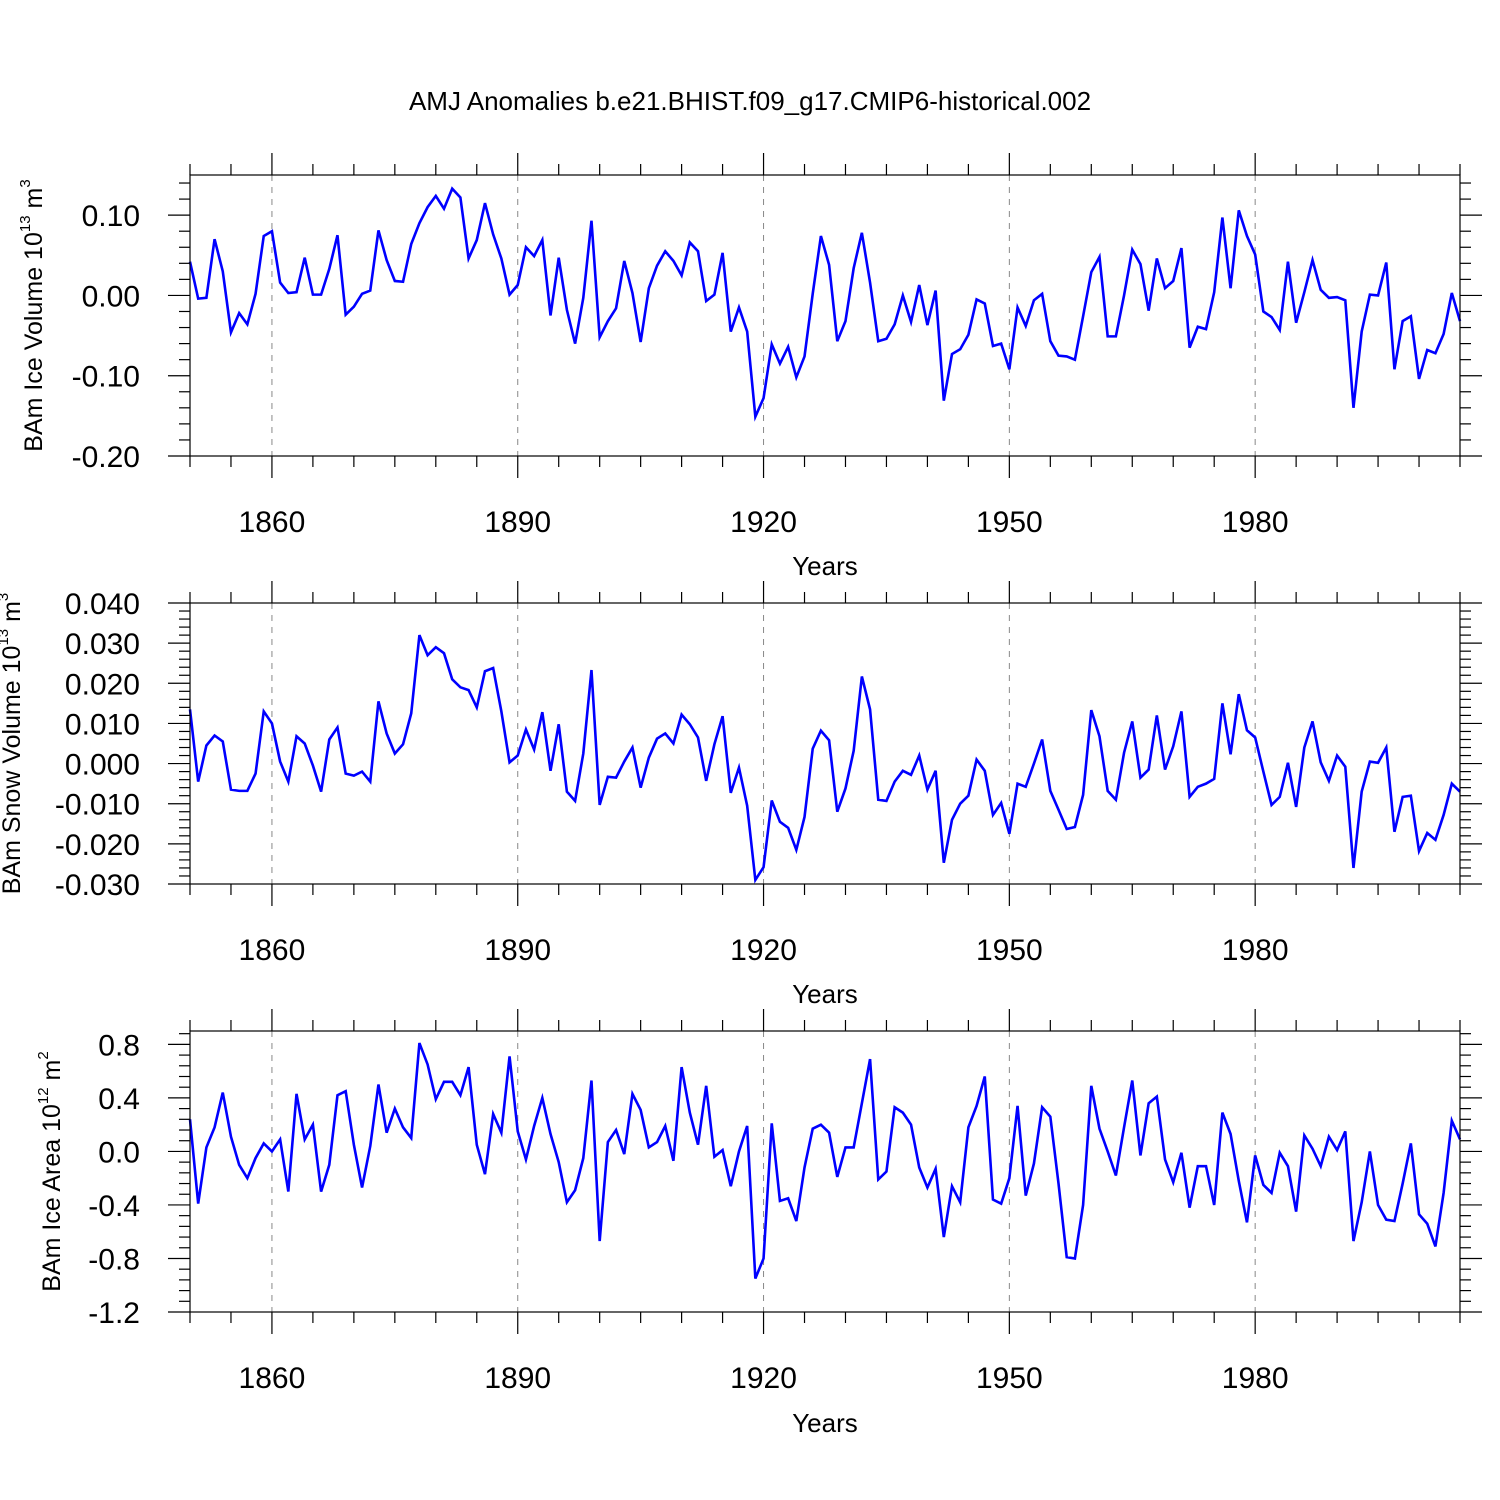  I want to click on ice-area-y-tick-label: -0.4, so click(114, 1206).